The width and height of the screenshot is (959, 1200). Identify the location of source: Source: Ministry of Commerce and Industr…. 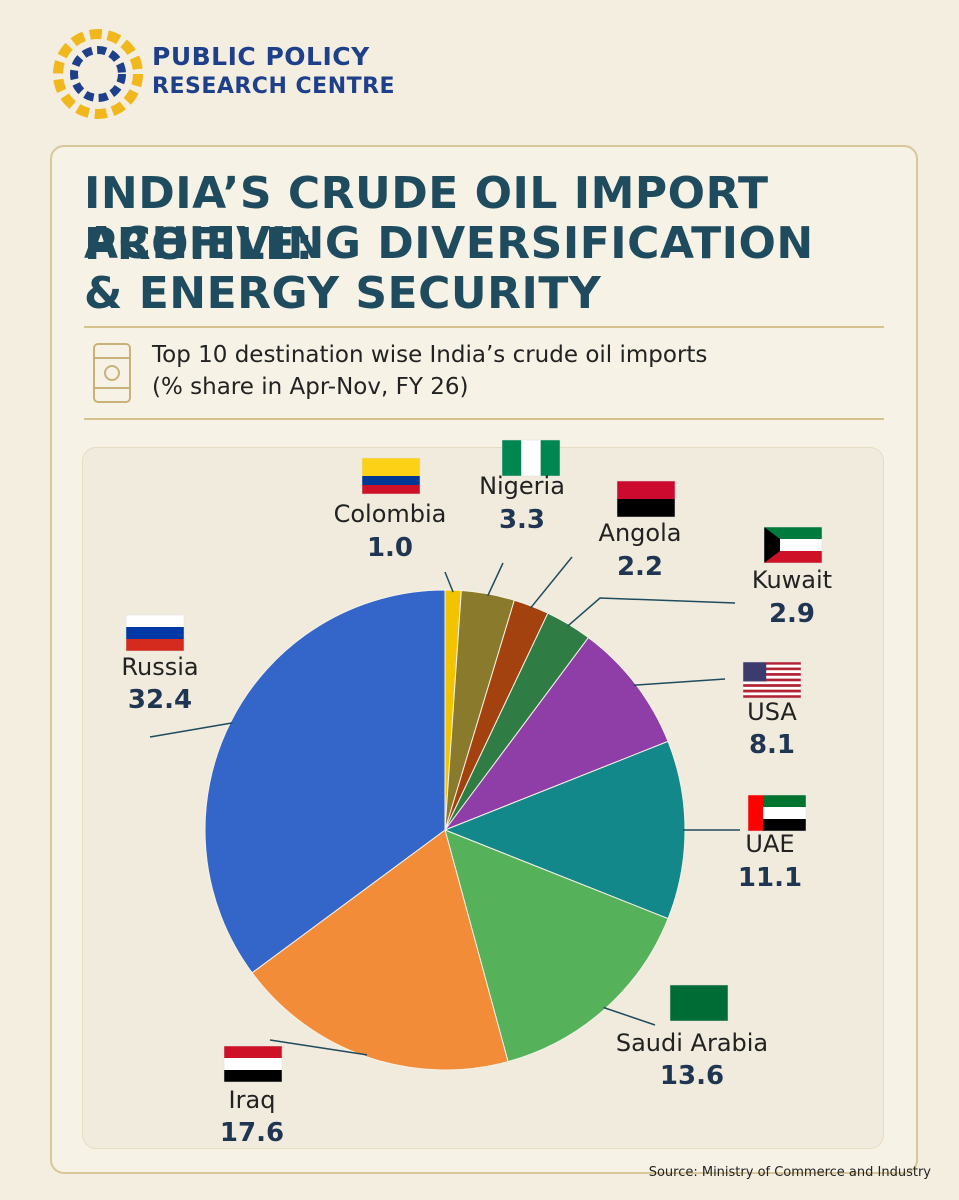
(789, 1172).